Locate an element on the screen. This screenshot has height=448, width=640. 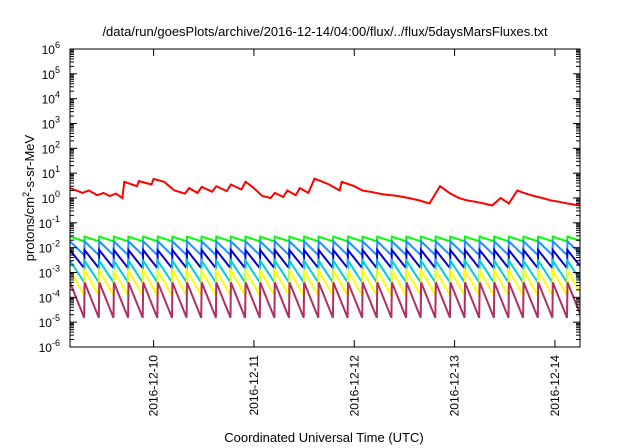
y-tick-exponent: 2 is located at coordinates (57, 144).